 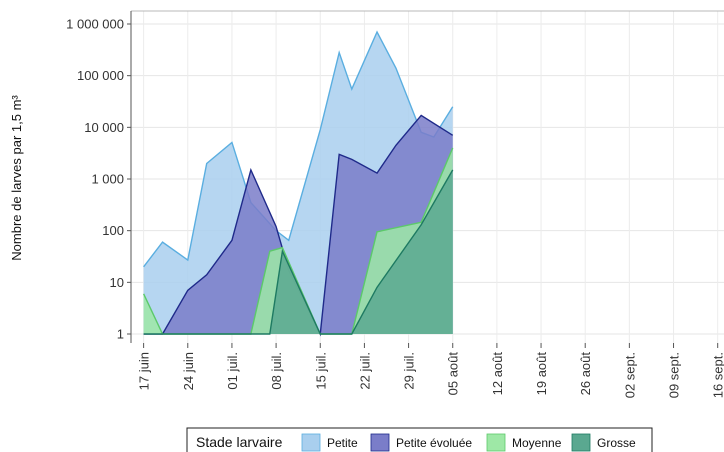 What do you see at coordinates (144, 371) in the screenshot?
I see `x-tick-label: 17 juin` at bounding box center [144, 371].